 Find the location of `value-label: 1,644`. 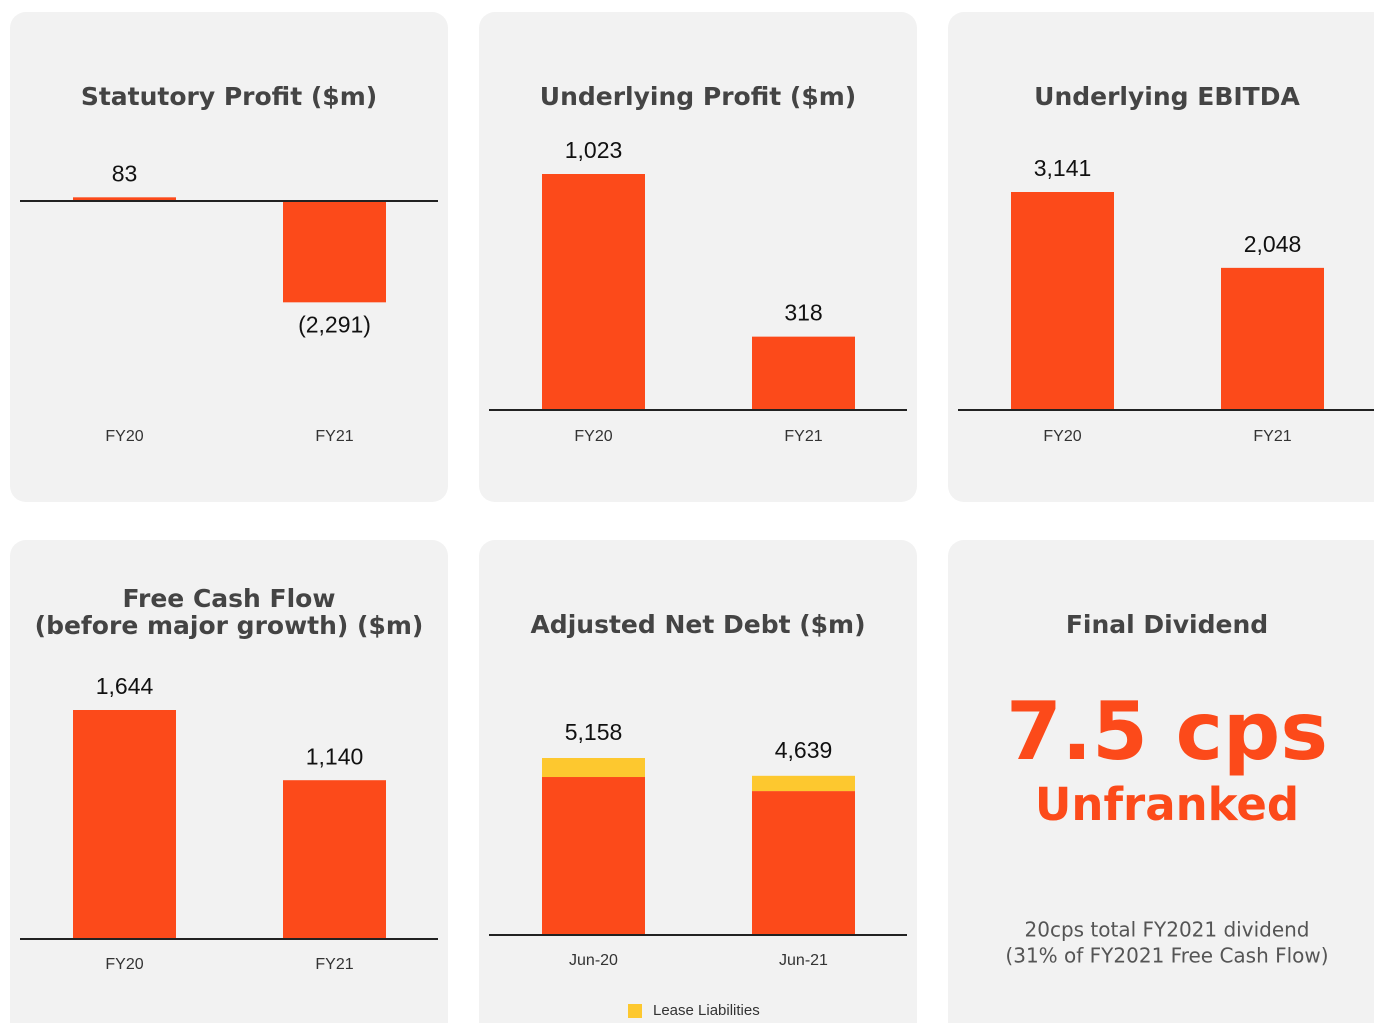

value-label: 1,644 is located at coordinates (125, 686).